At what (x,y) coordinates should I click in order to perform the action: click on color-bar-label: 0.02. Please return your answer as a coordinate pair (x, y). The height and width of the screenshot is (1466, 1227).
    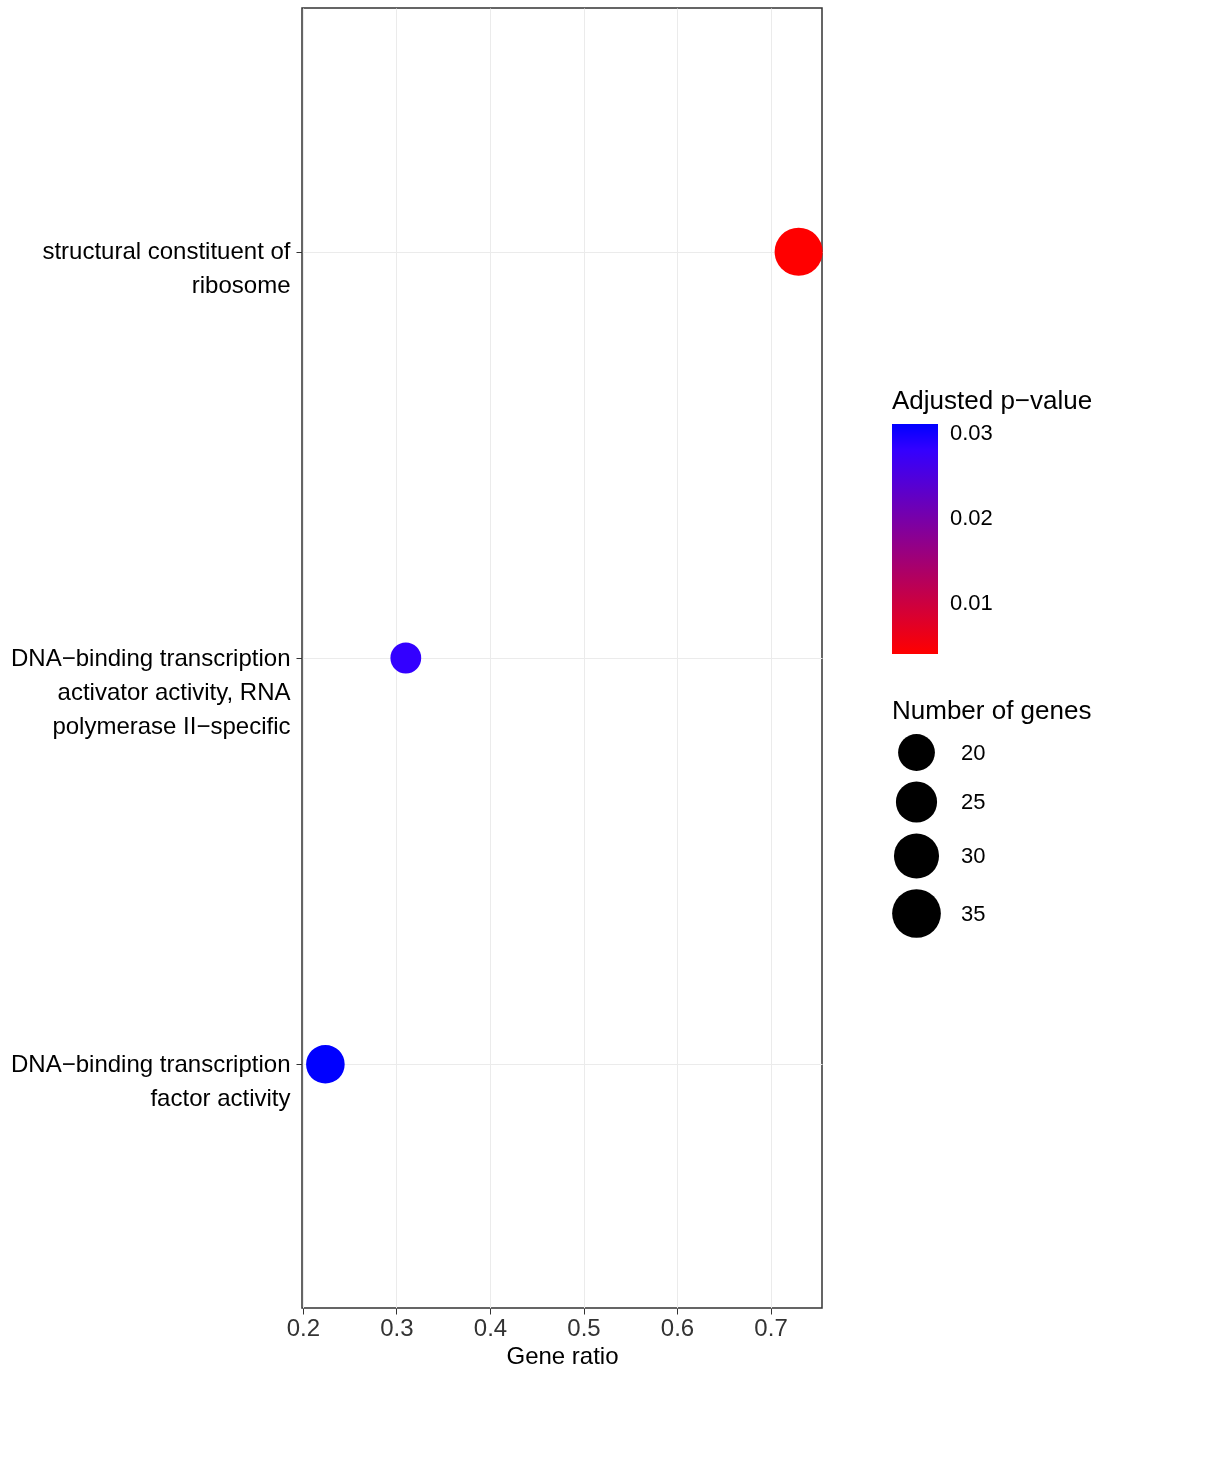
    Looking at the image, I should click on (971, 517).